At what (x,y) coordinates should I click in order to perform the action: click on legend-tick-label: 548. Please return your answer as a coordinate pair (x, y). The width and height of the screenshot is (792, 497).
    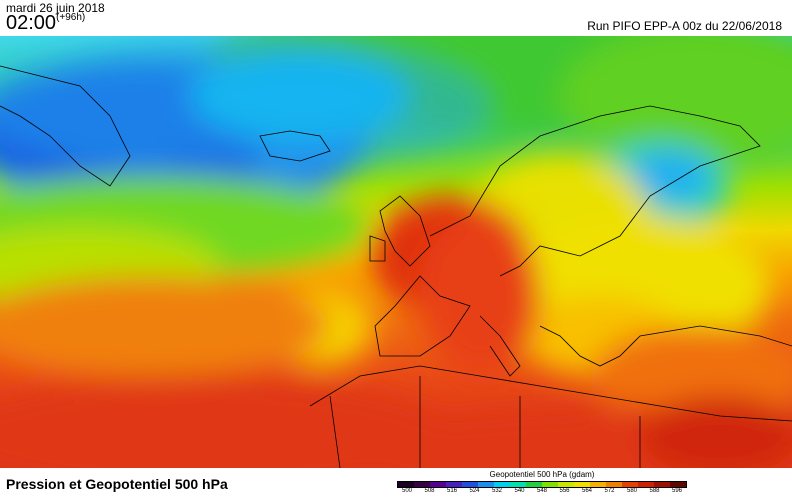
    Looking at the image, I should click on (542, 491).